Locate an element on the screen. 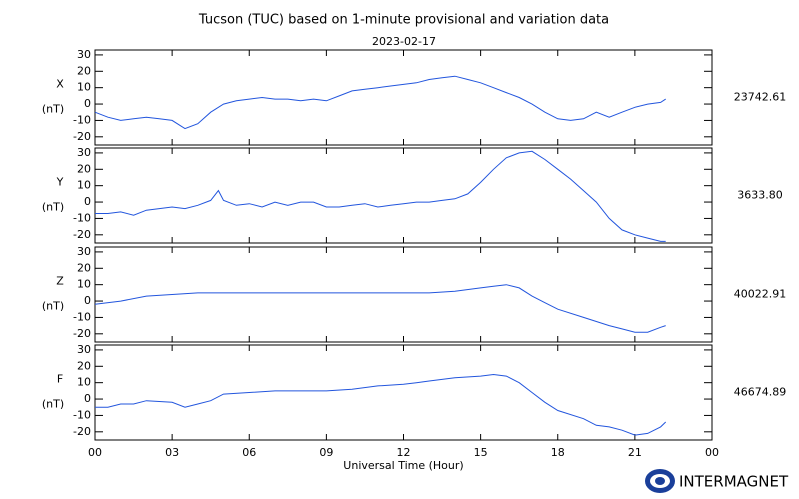 The height and width of the screenshot is (499, 799). x-tick-label: 21 is located at coordinates (635, 452).